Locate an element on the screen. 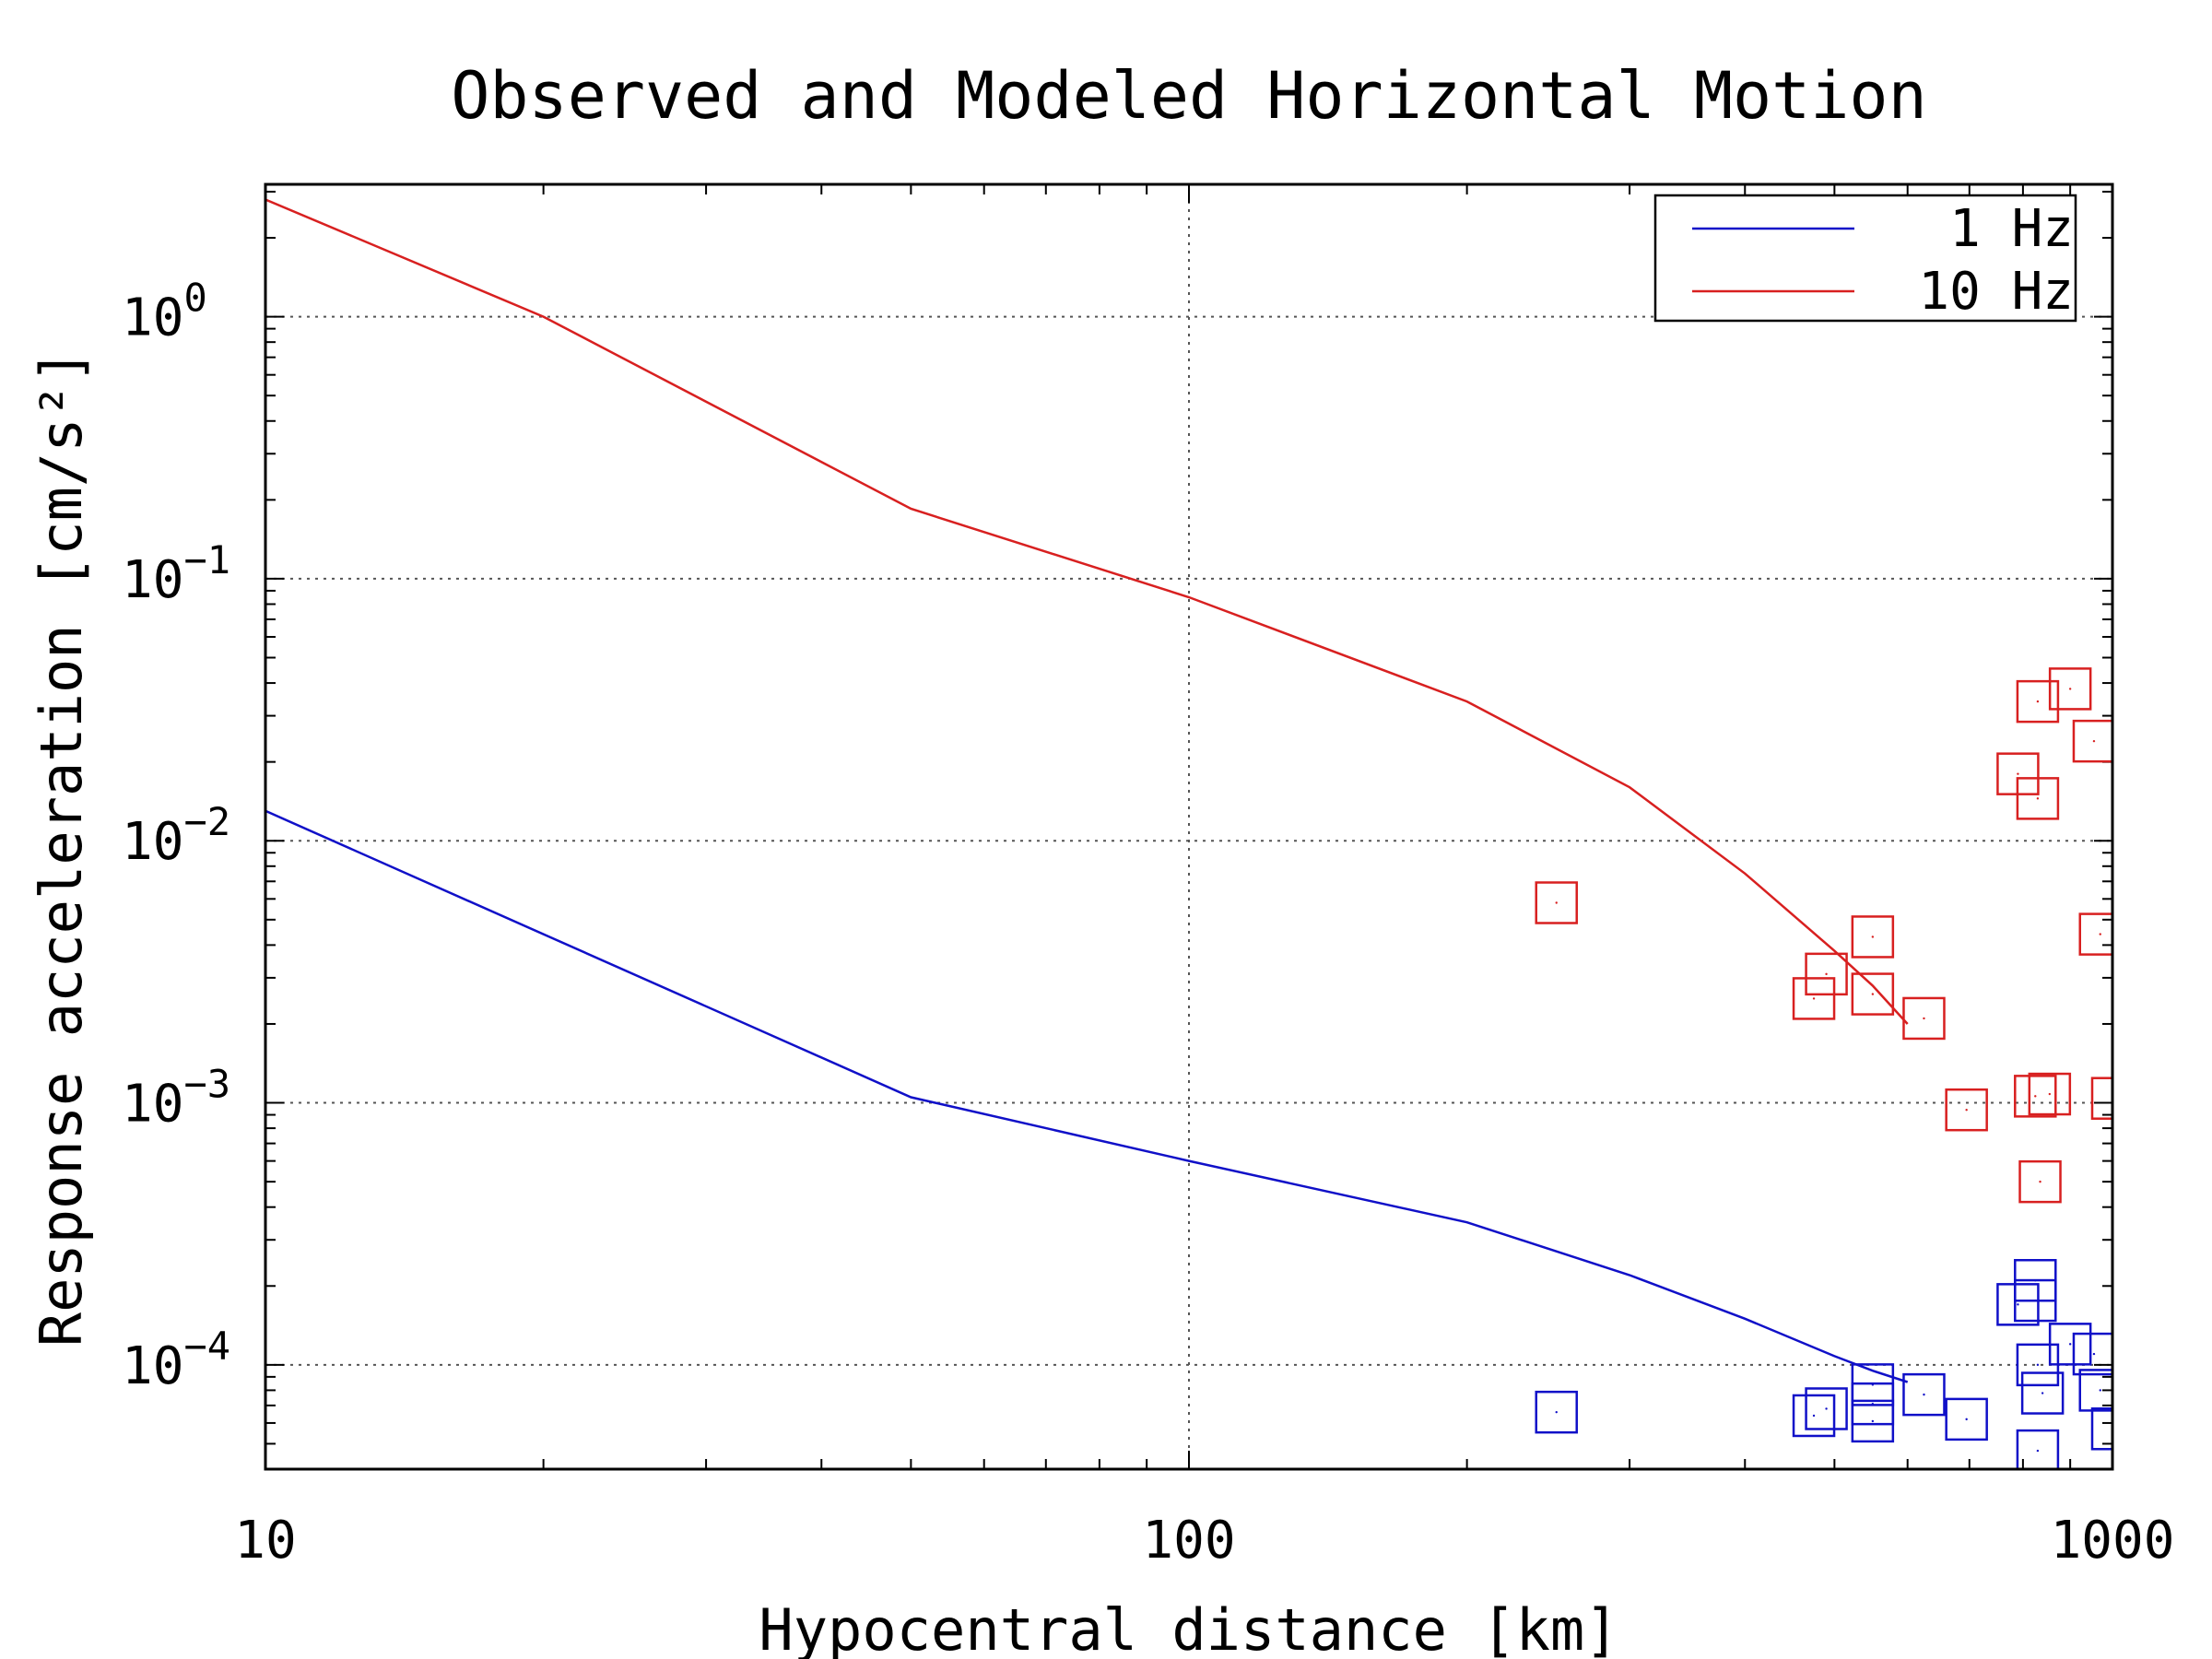 The width and height of the screenshot is (2212, 1659). y-tick-label: 10⁻³ is located at coordinates (176, 1098).